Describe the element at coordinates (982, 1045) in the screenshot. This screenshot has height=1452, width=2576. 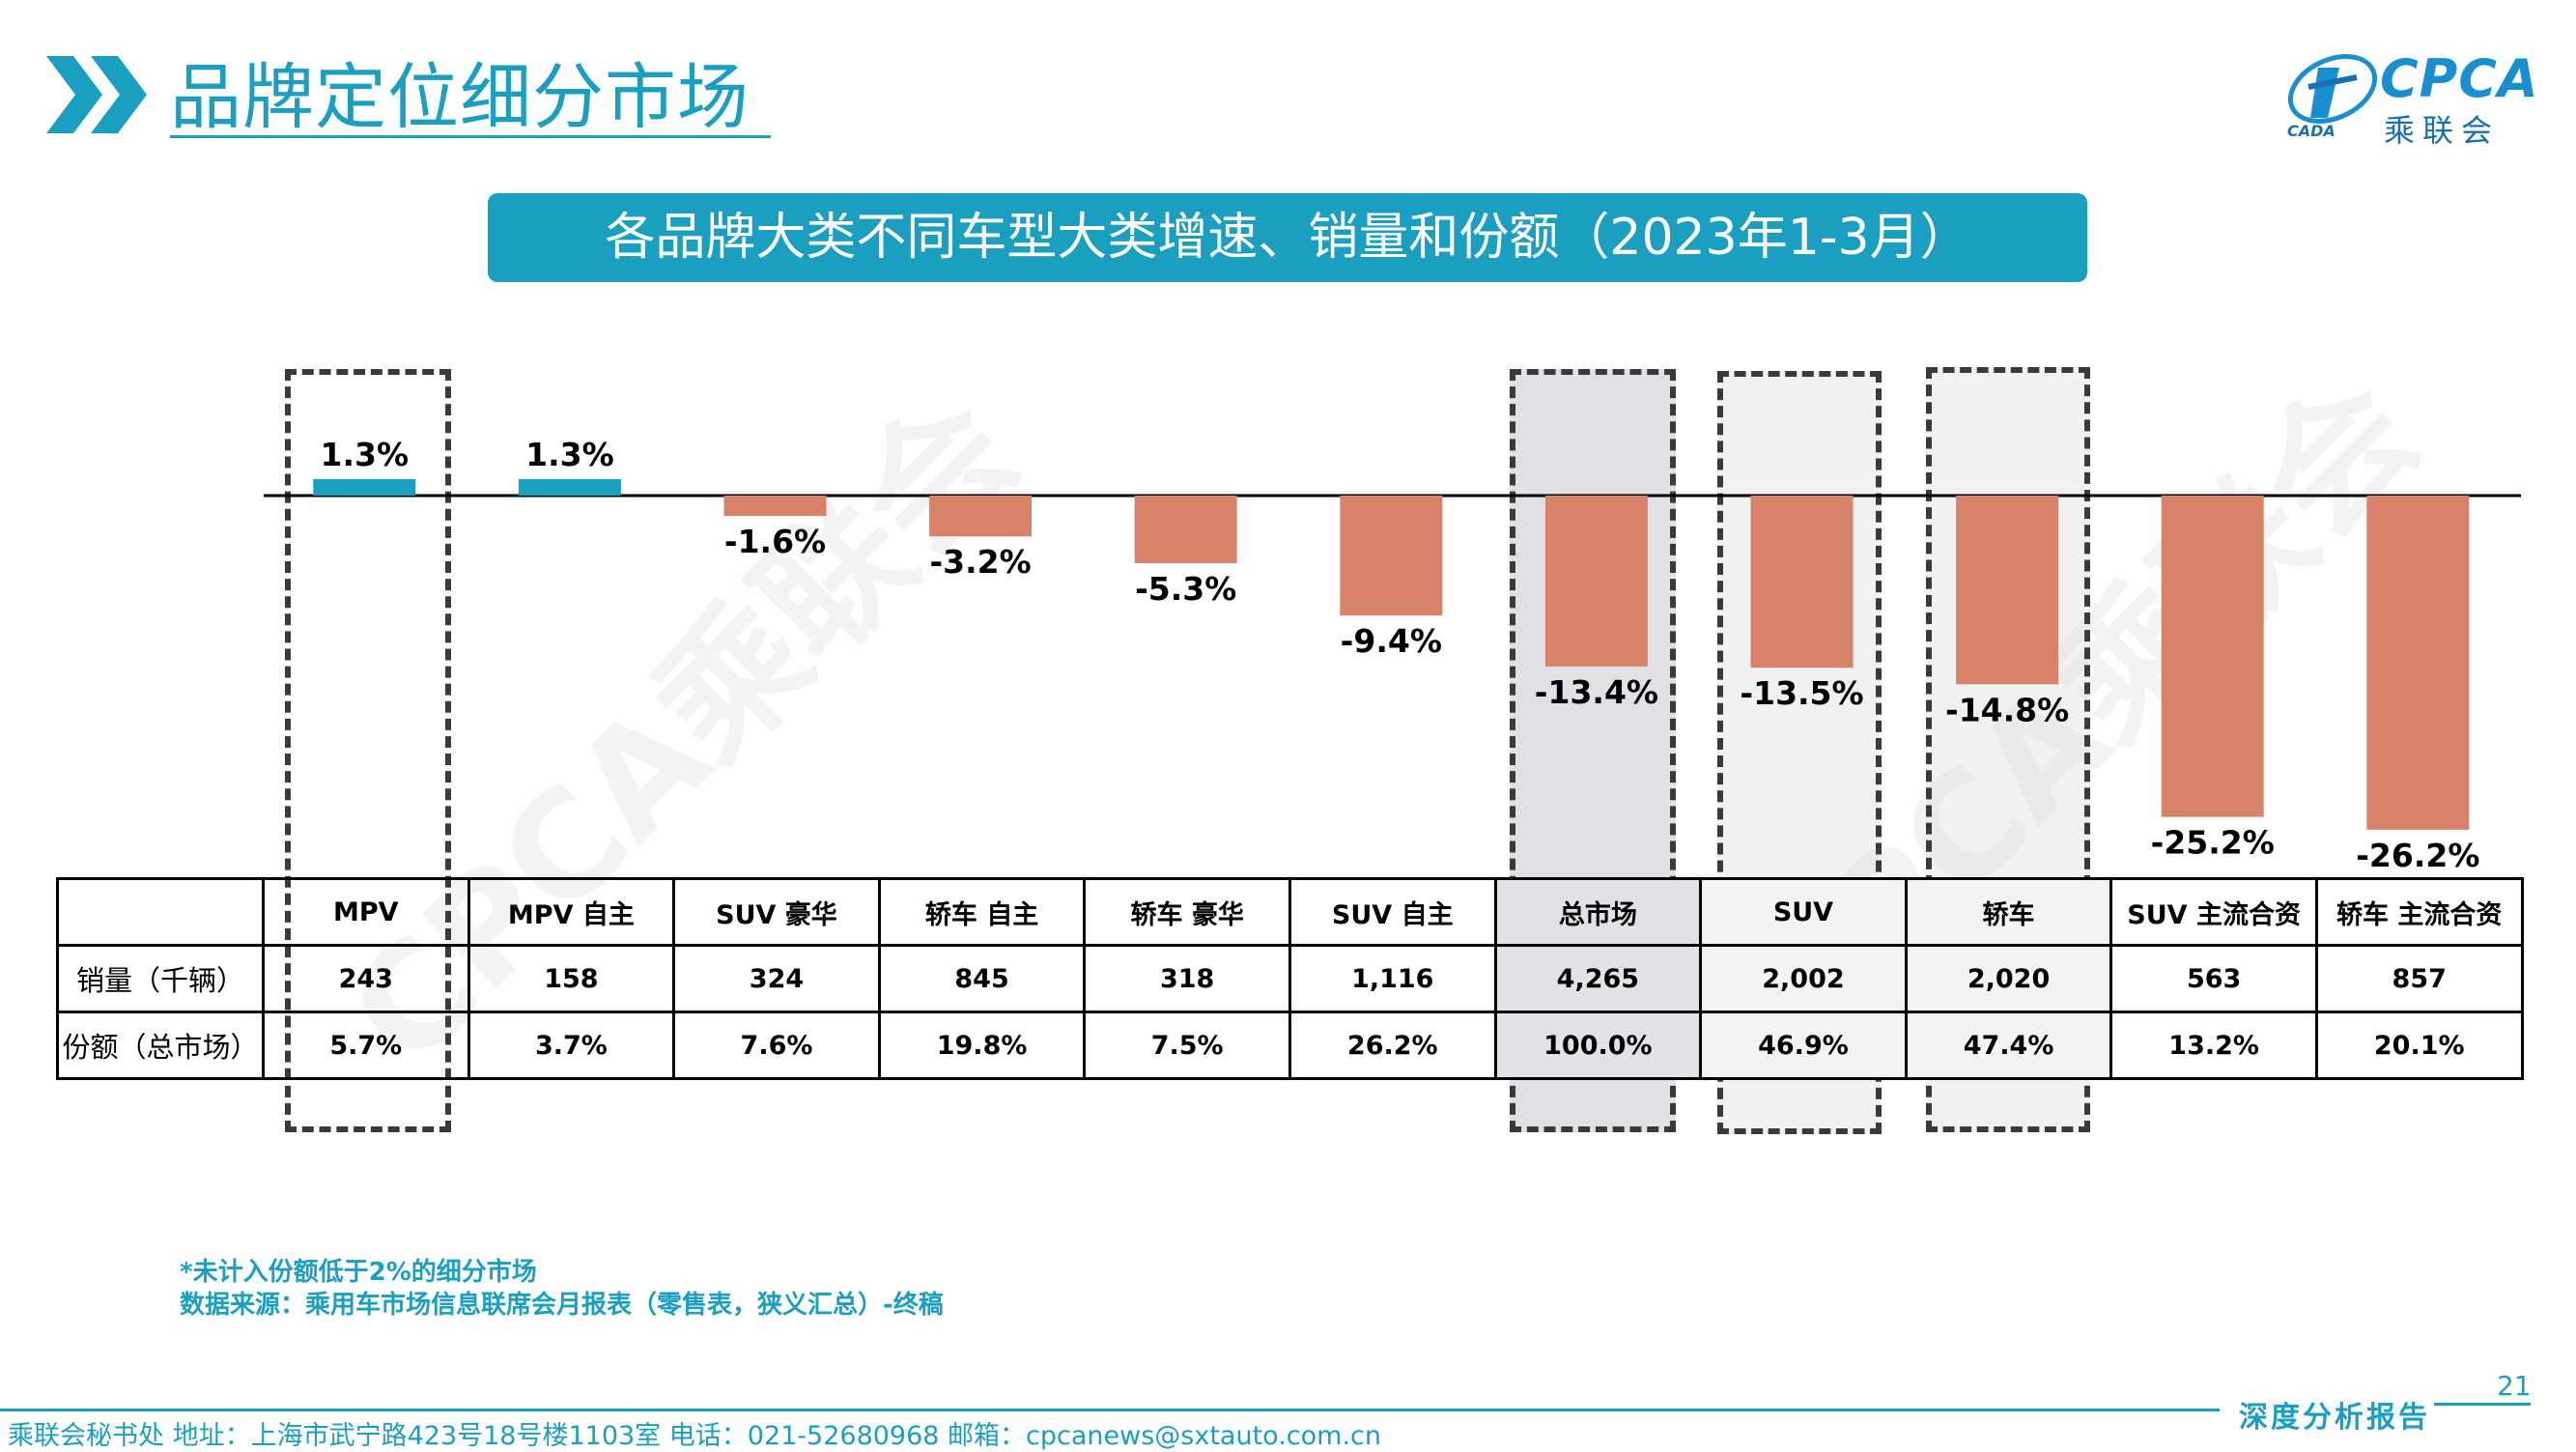
I see `table-cell-share: 19.8%` at that location.